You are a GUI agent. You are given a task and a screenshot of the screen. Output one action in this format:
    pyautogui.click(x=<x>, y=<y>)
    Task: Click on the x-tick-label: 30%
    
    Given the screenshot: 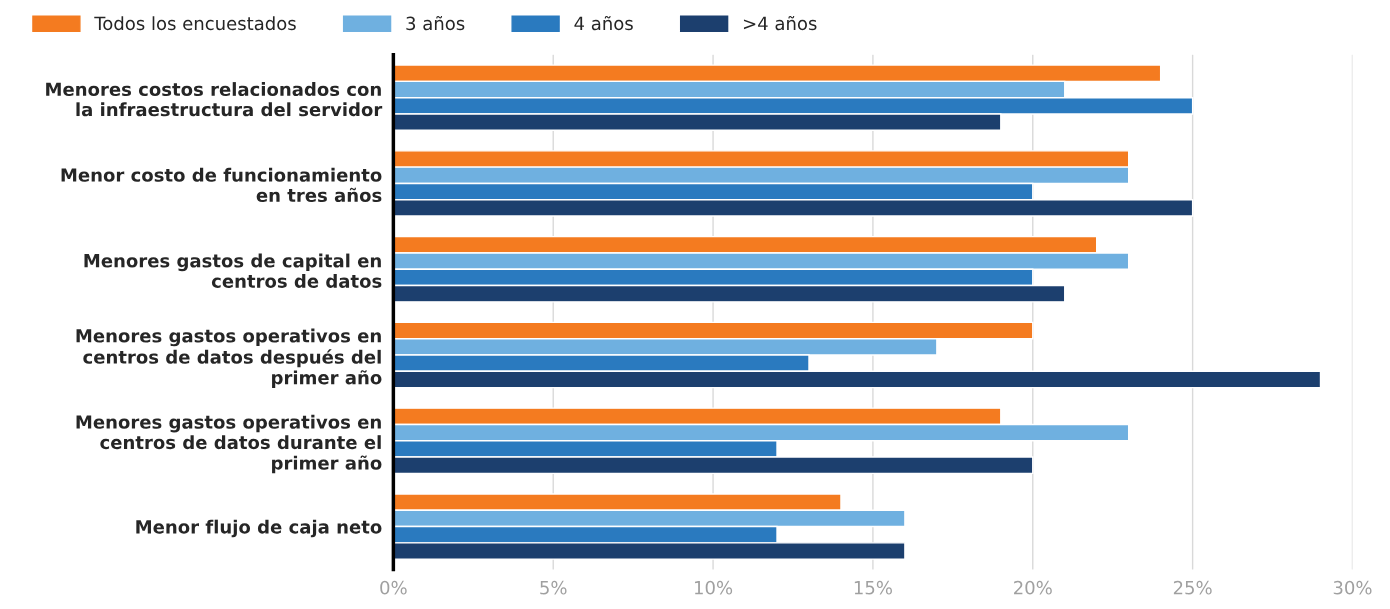 What is the action you would take?
    pyautogui.click(x=1352, y=587)
    